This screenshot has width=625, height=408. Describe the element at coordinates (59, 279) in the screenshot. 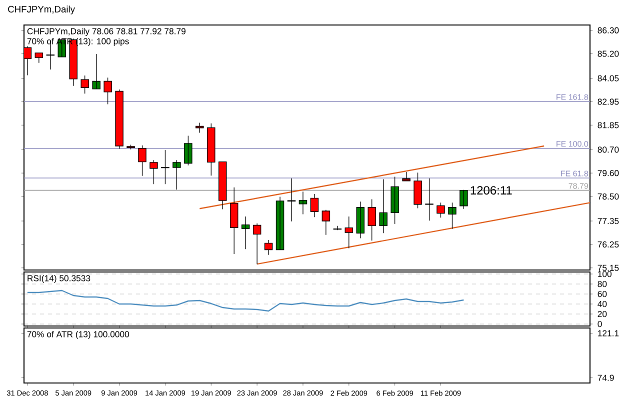

I see `chart-title: RSI(14) 50.3533` at that location.